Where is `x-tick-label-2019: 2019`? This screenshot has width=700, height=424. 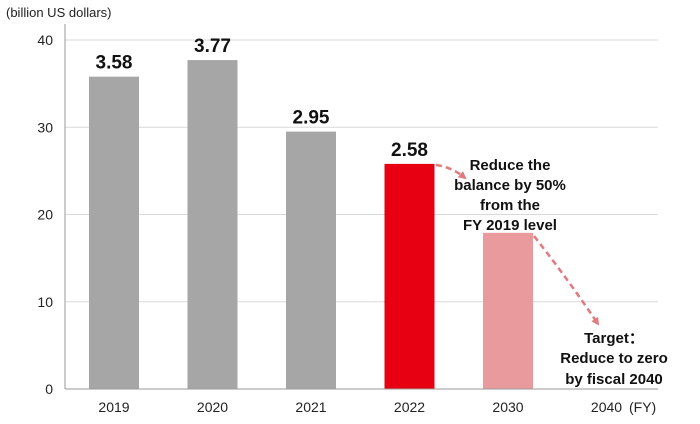
x-tick-label-2019: 2019 is located at coordinates (113, 407).